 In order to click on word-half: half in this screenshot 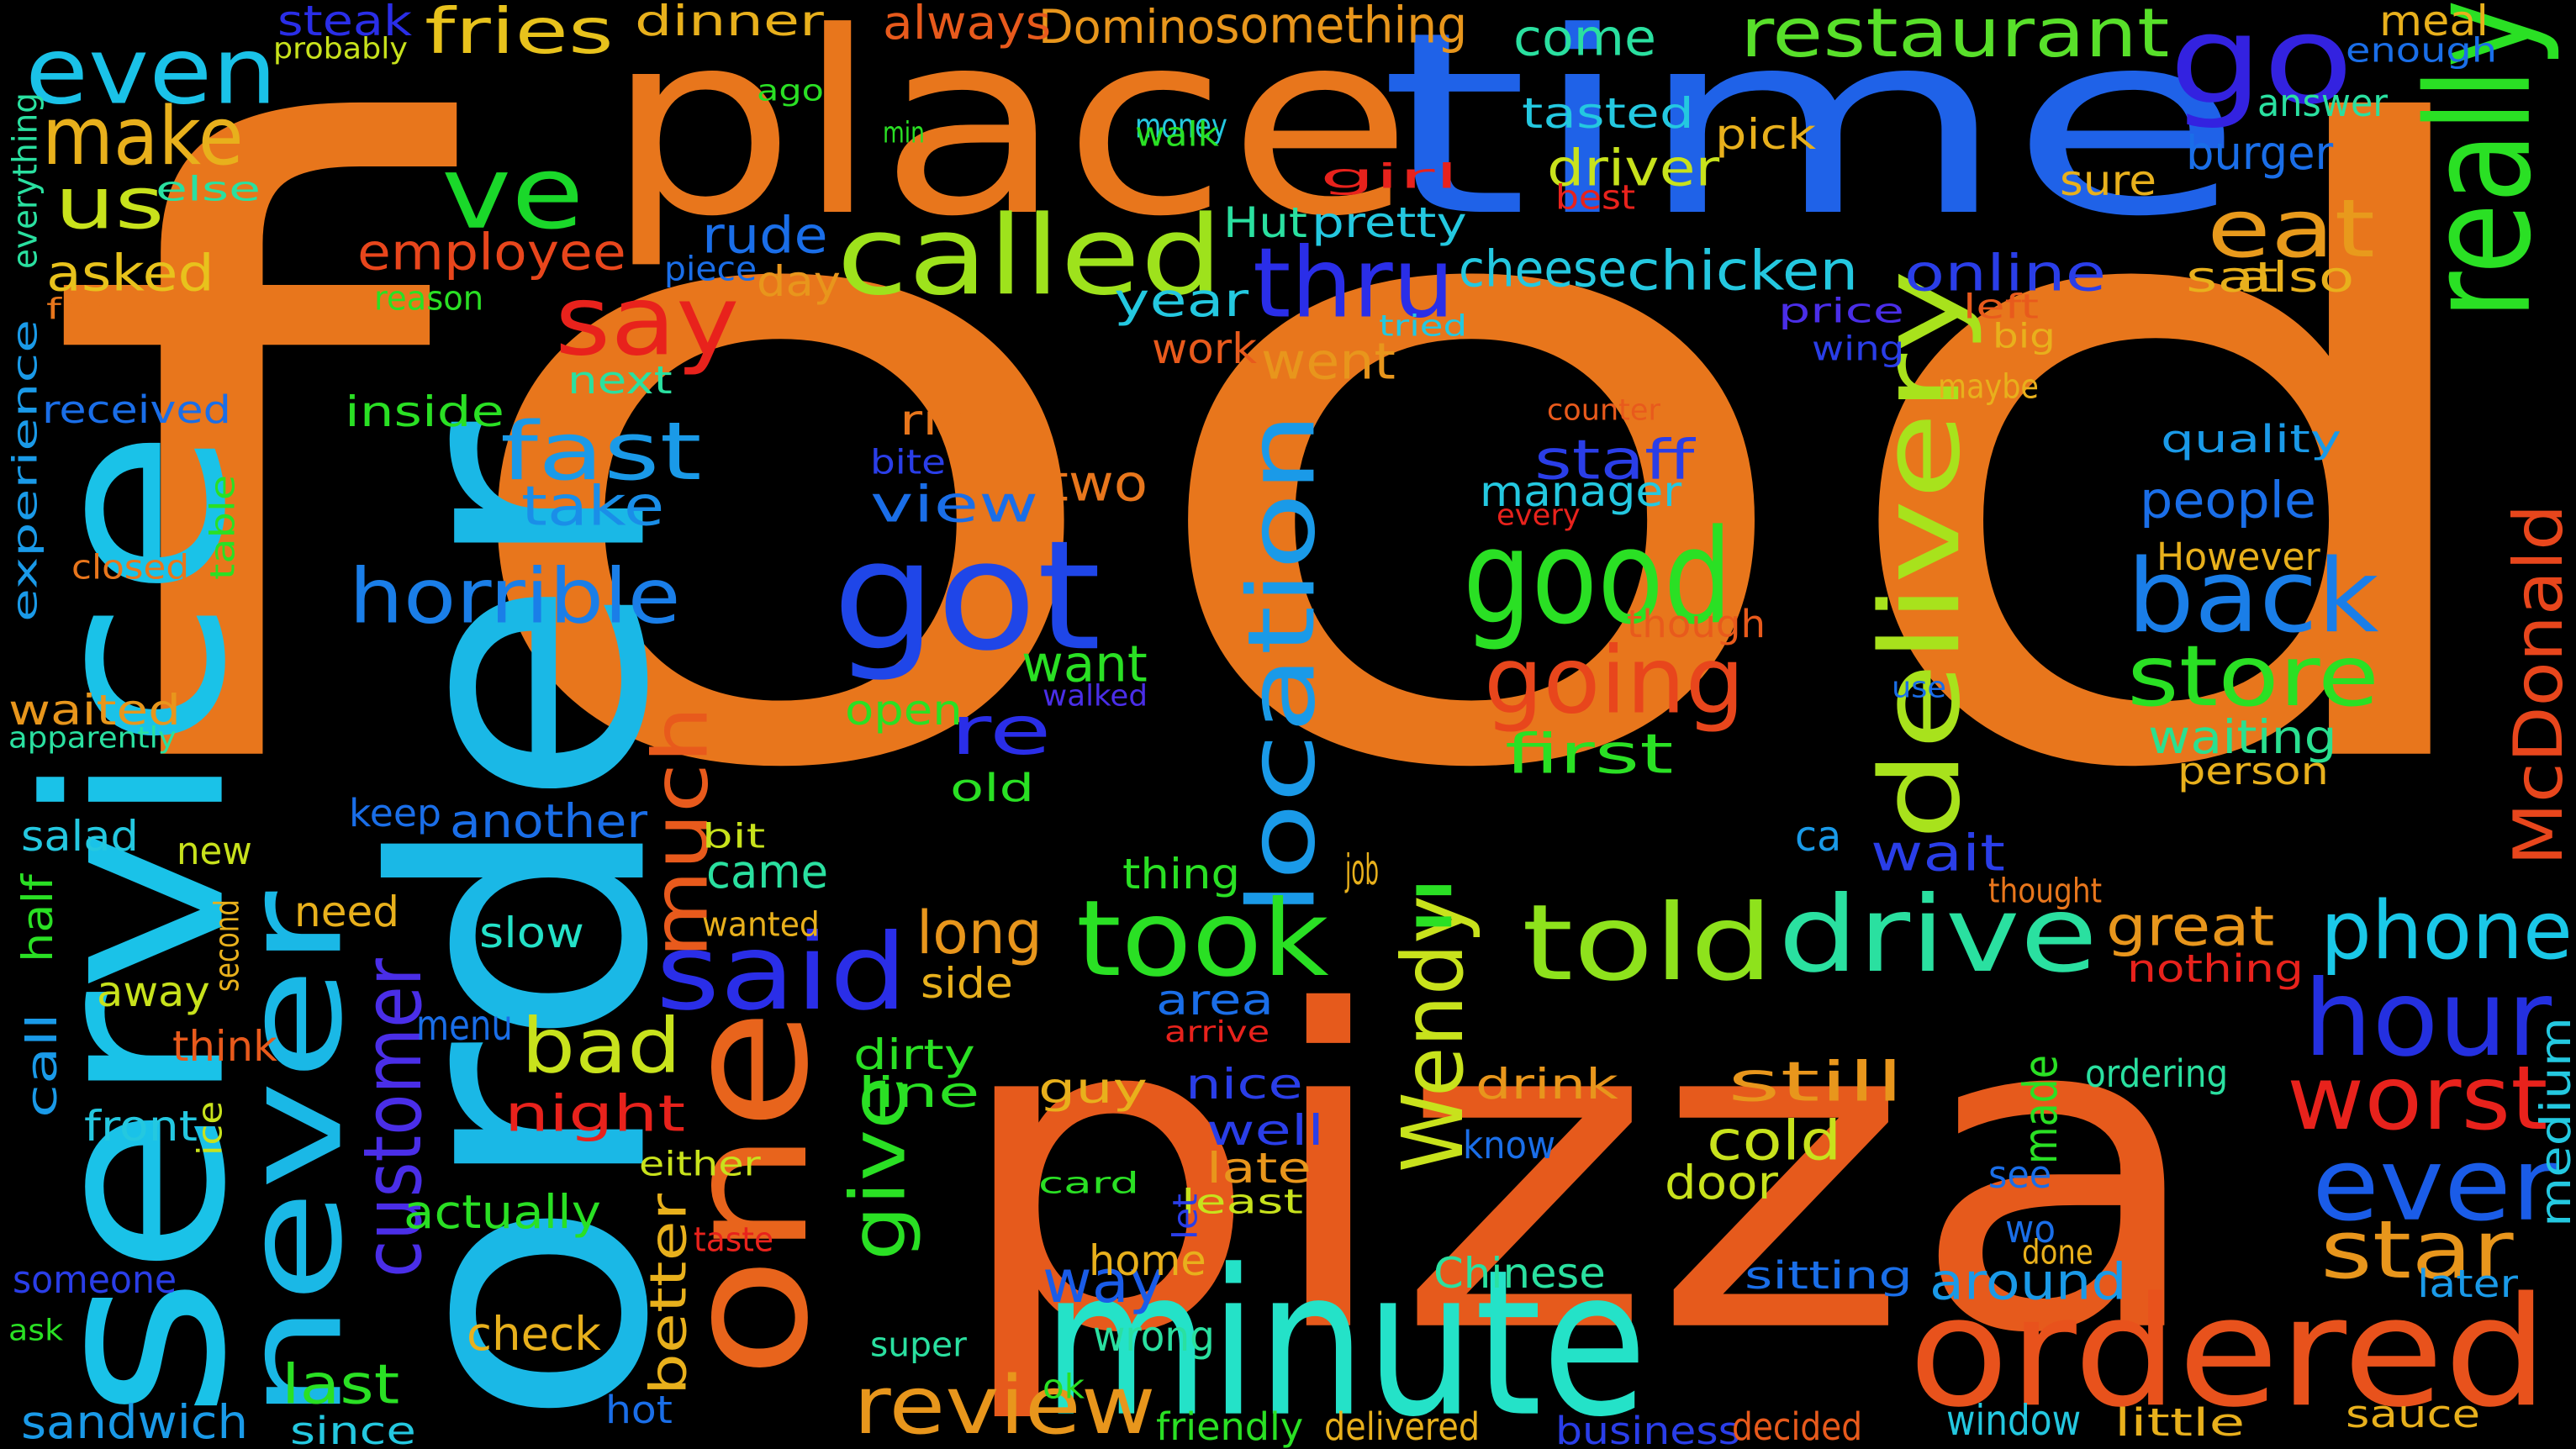, I will do `click(38, 918)`.